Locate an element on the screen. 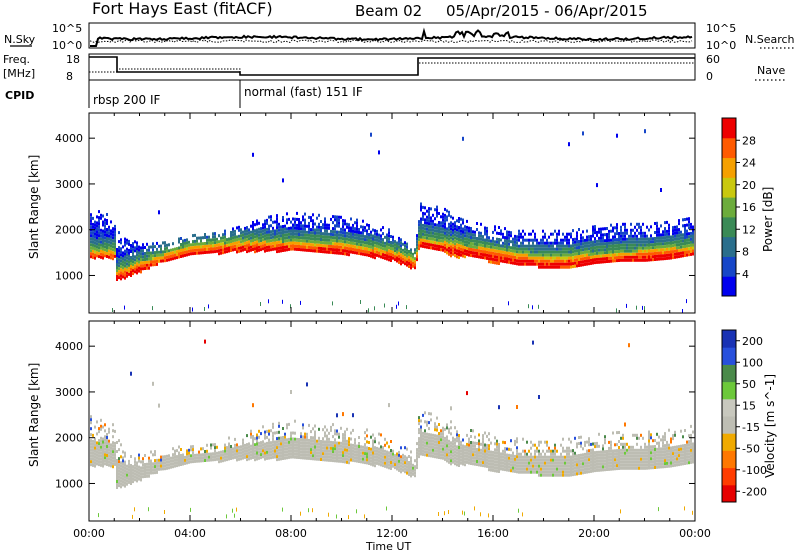 The image size is (800, 554). power-colorbar-segment is located at coordinates (729, 207).